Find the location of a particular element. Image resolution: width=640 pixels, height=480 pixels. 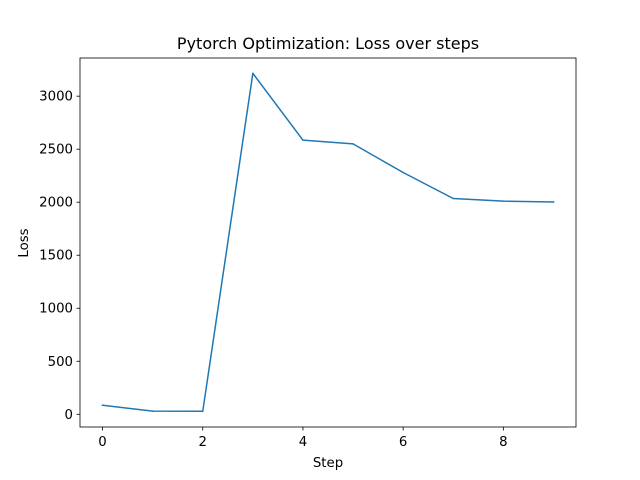

y-tick-label: 1500 is located at coordinates (56, 256).